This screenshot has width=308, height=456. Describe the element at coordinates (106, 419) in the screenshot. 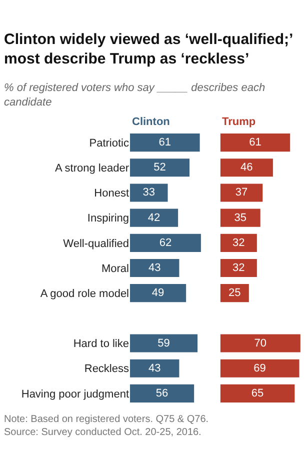

I see `text: Note: Based on registered voters. Q75 & Q76.` at that location.